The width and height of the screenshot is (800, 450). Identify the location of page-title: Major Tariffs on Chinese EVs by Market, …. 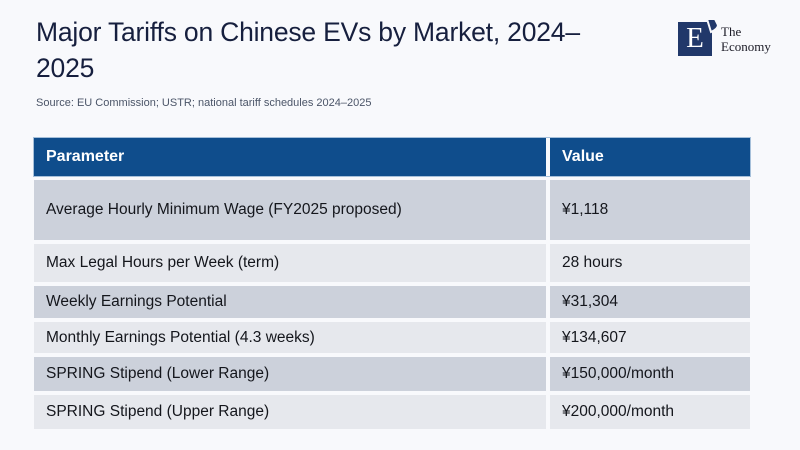
(308, 50).